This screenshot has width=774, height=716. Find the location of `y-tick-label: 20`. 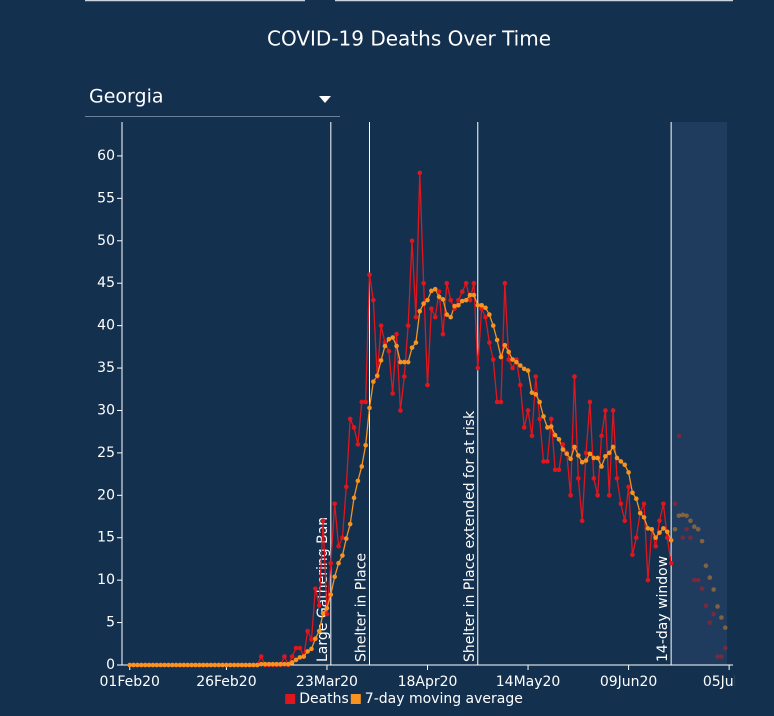

y-tick-label: 20 is located at coordinates (106, 495).